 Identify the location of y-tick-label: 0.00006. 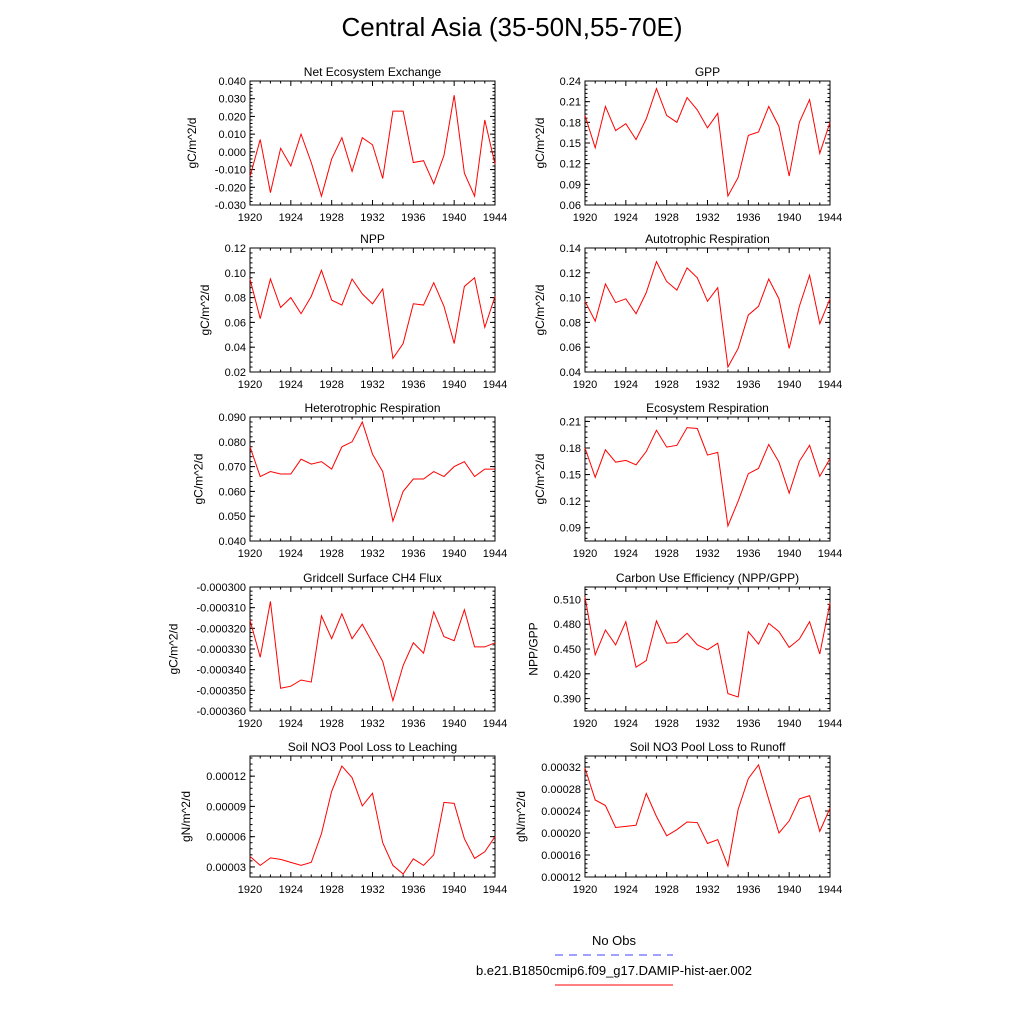
(226, 838).